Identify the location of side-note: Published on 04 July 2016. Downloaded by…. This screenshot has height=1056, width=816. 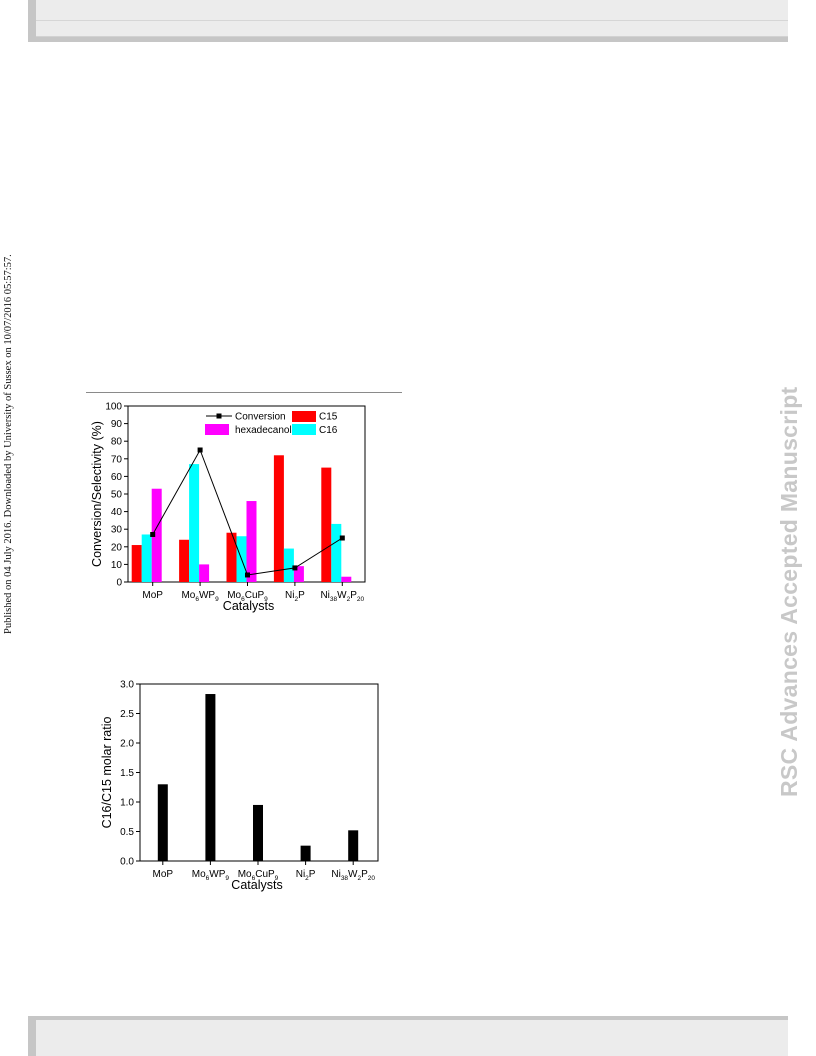
(11, 320).